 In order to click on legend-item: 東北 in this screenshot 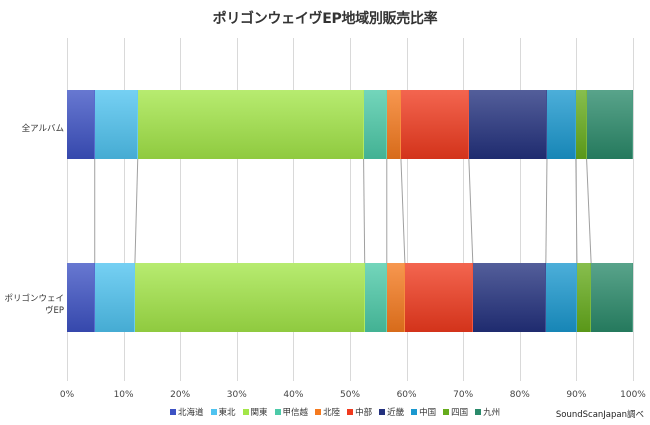, I will do `click(223, 412)`.